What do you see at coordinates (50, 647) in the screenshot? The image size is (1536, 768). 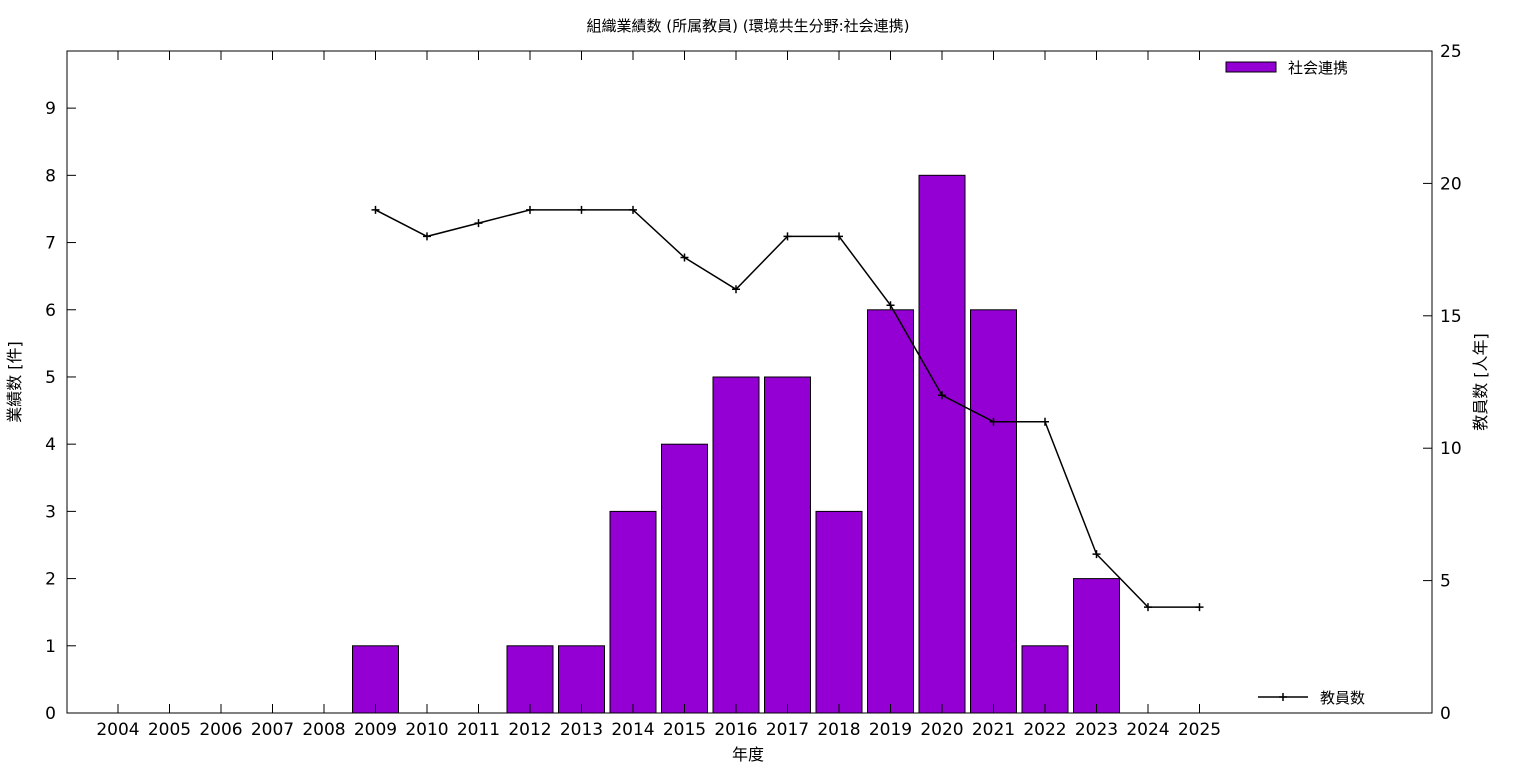 I see `left-tick-label: 1` at bounding box center [50, 647].